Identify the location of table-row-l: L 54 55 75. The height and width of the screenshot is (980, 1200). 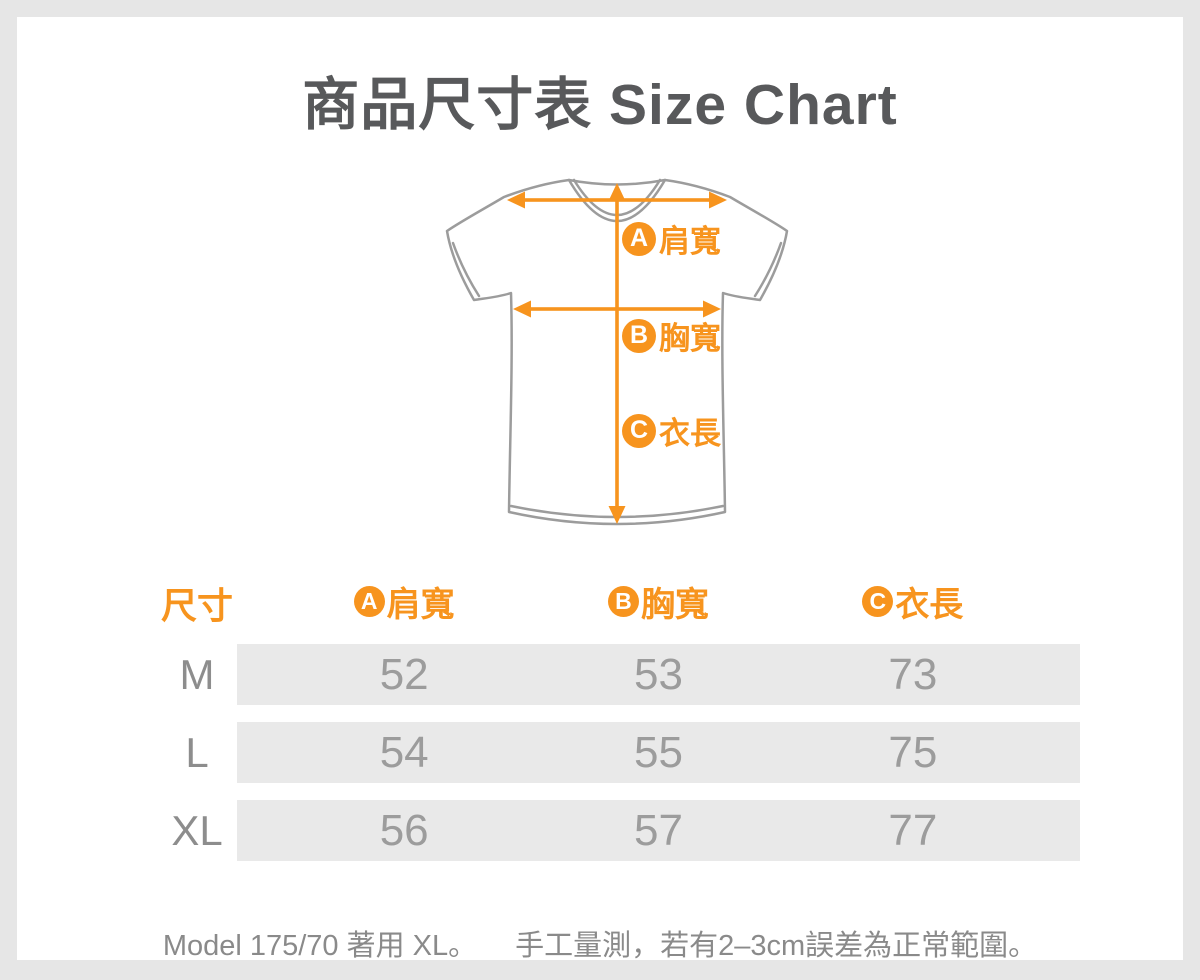
(608, 752).